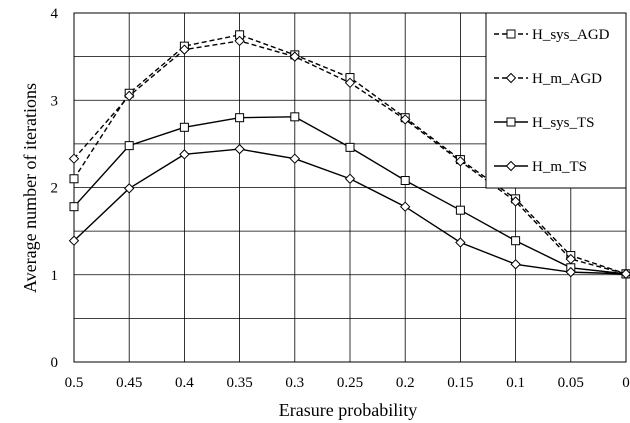 The width and height of the screenshot is (630, 423). I want to click on x-tick-label: 0, so click(626, 383).